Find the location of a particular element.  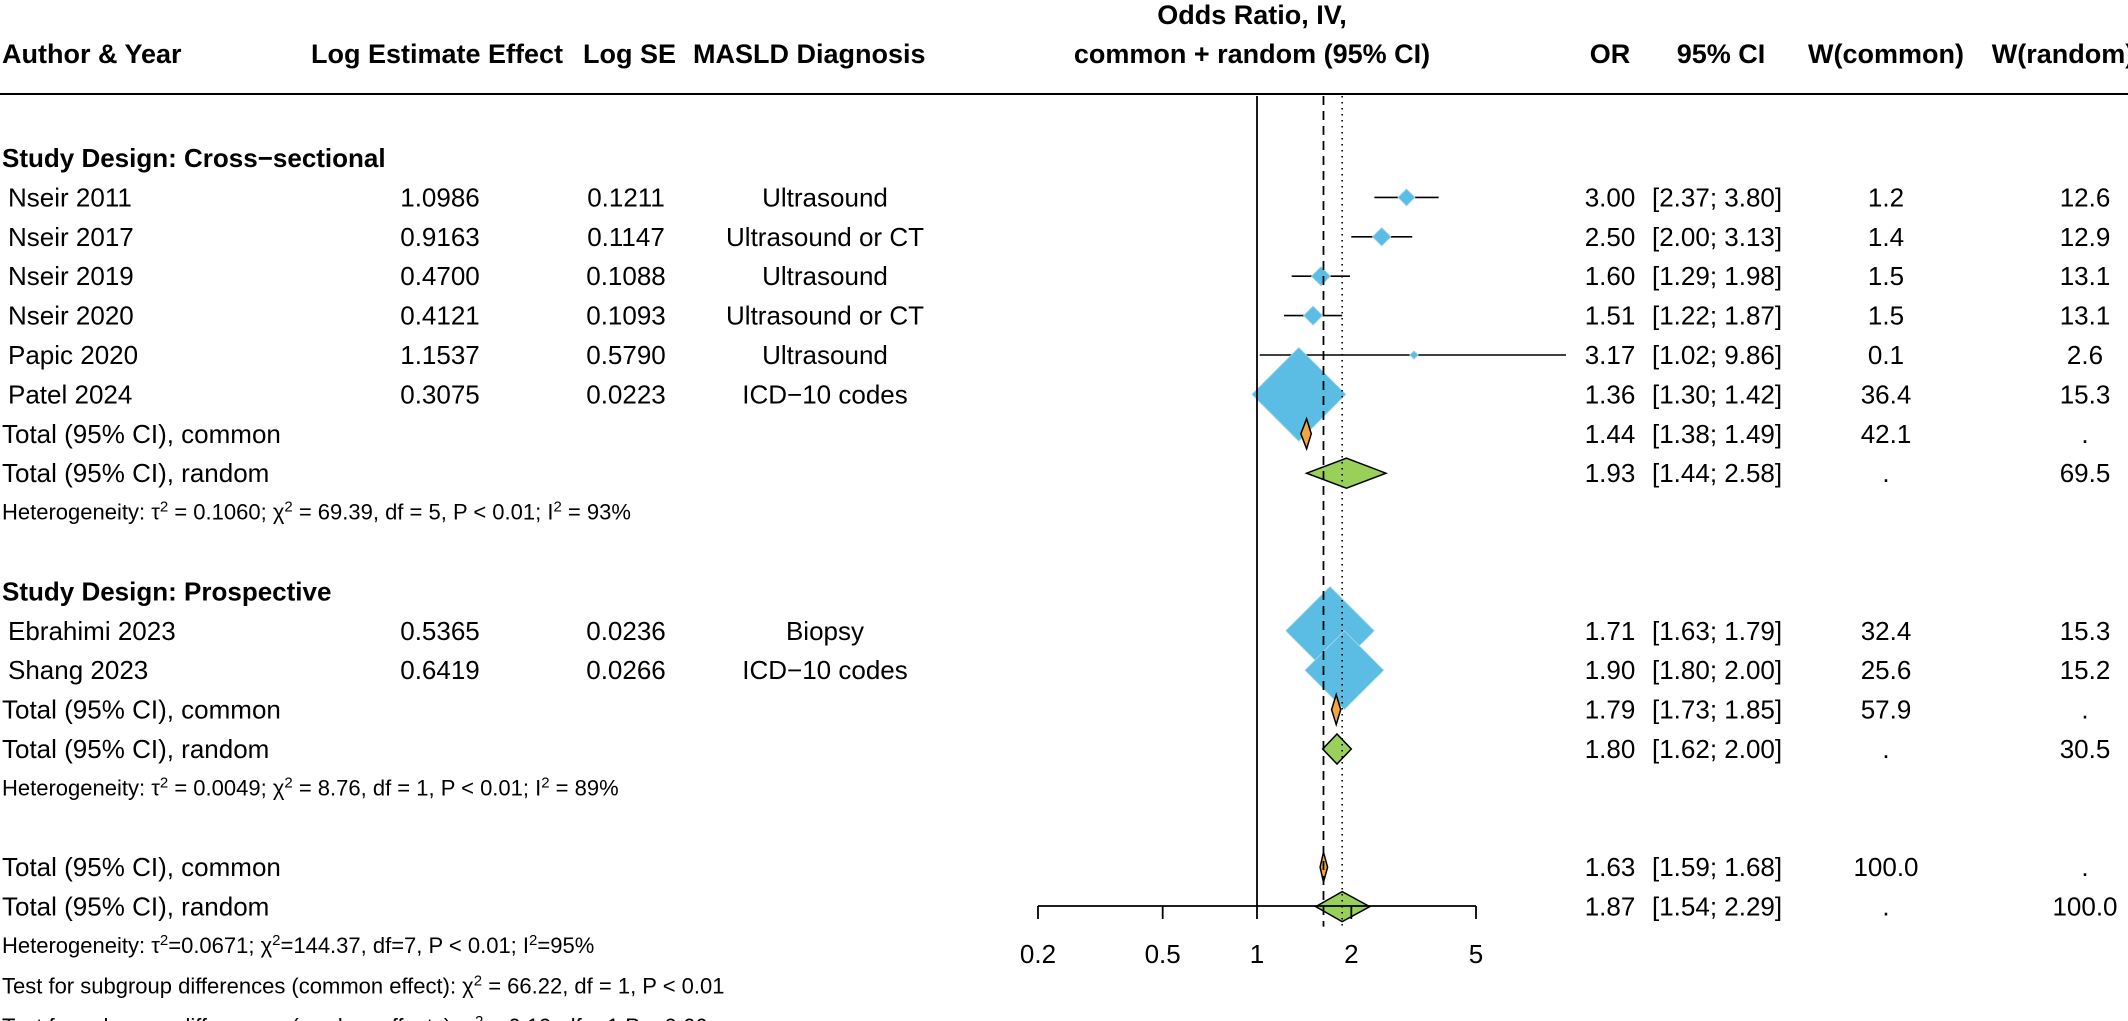

log-estimate-value: 0.4121 is located at coordinates (440, 316).